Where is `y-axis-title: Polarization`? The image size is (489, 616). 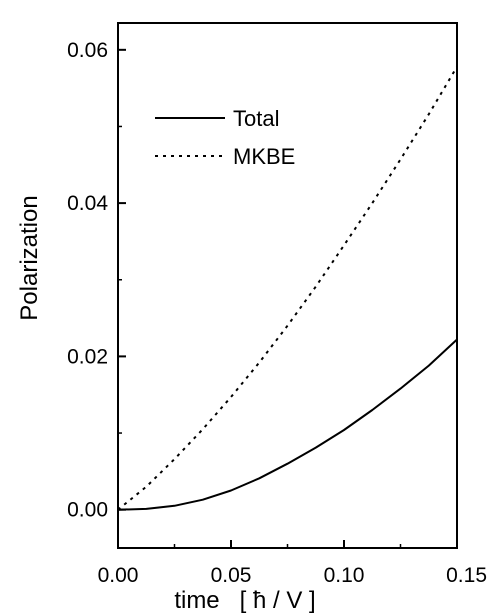
y-axis-title: Polarization is located at coordinates (29, 257).